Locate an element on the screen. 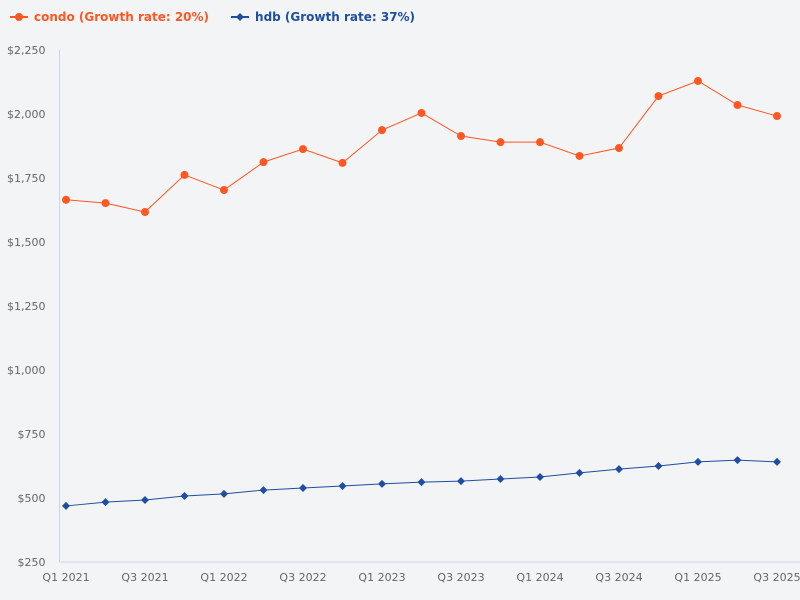 The width and height of the screenshot is (800, 600). y-tick-label: $2,000 is located at coordinates (26, 114).